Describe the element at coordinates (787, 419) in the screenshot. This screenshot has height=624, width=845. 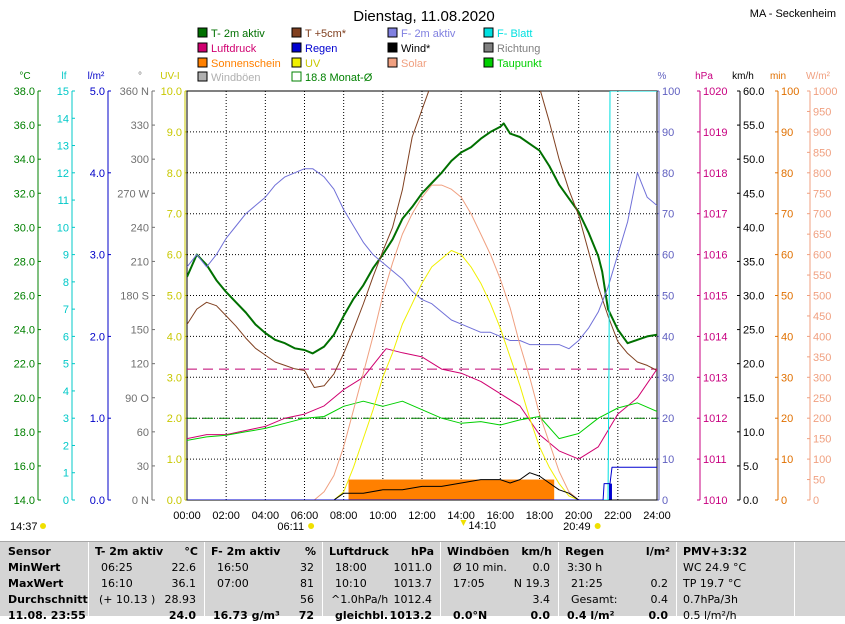
I see `tick-label-sunmin-2: 20` at that location.